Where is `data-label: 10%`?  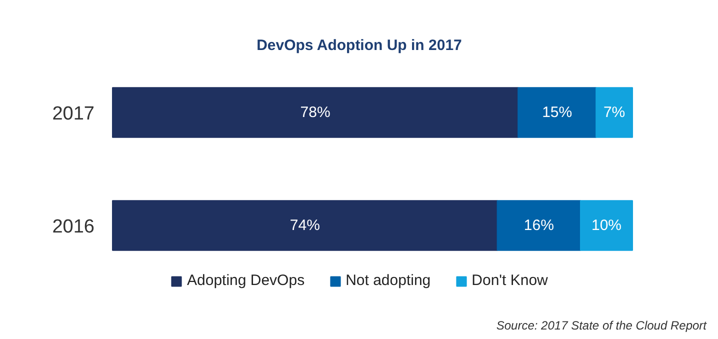 data-label: 10% is located at coordinates (606, 225).